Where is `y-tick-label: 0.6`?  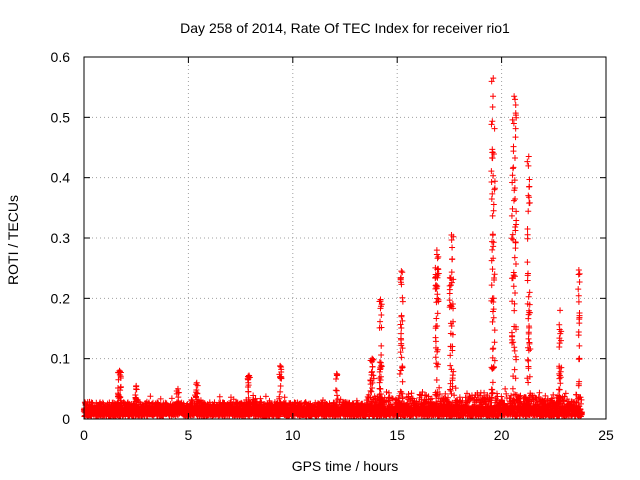
y-tick-label: 0.6 is located at coordinates (61, 57).